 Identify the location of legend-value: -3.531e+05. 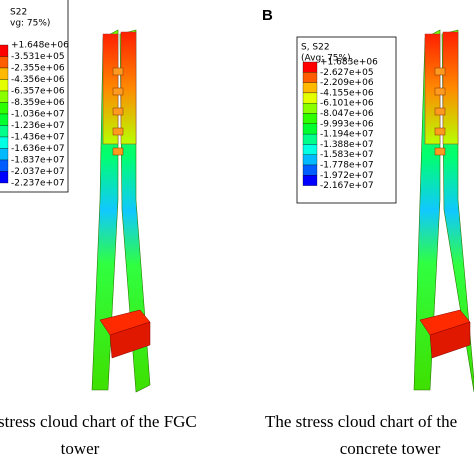
(38, 57).